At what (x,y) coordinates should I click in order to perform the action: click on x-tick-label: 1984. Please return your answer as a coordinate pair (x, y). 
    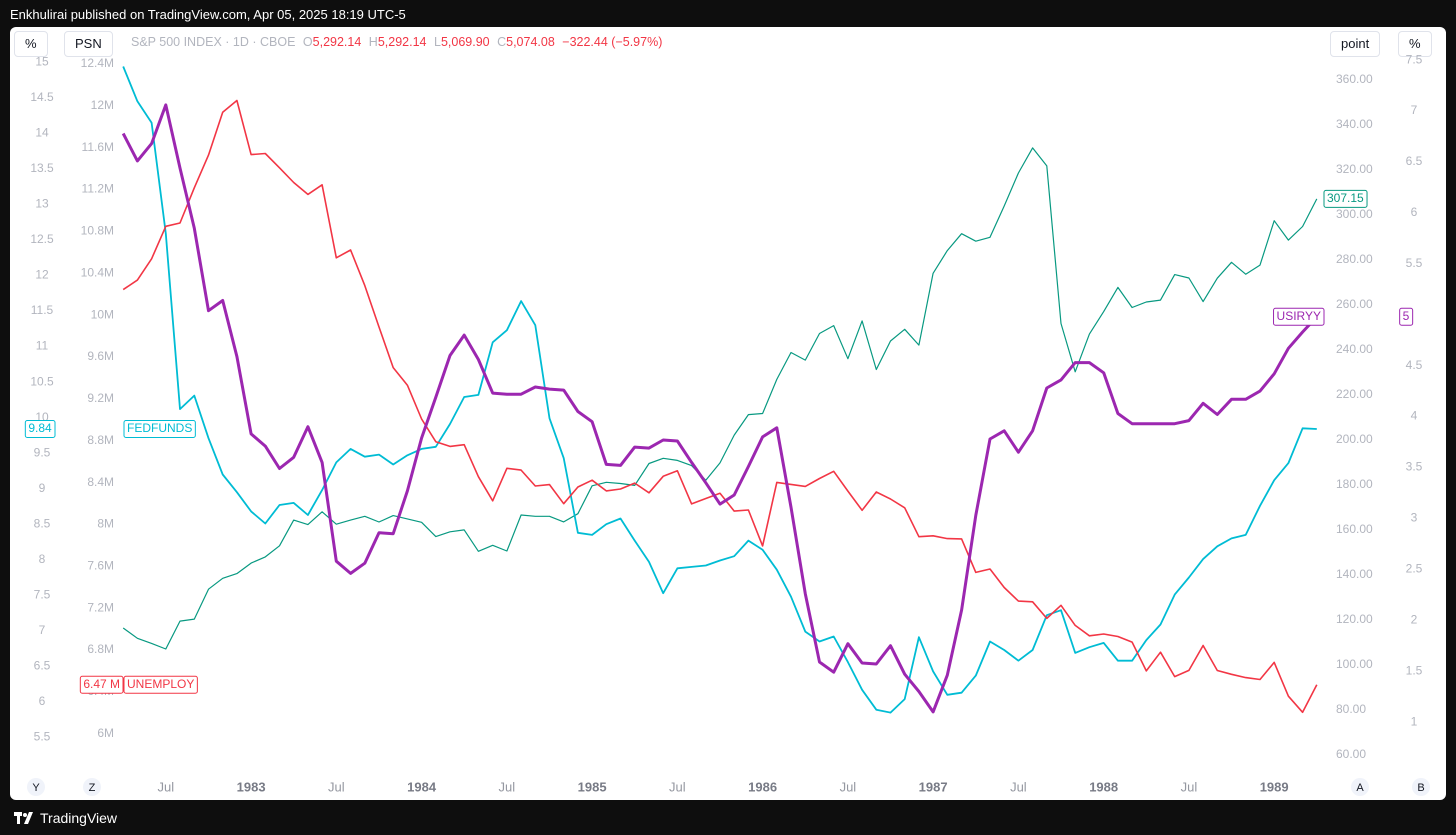
    Looking at the image, I should click on (422, 786).